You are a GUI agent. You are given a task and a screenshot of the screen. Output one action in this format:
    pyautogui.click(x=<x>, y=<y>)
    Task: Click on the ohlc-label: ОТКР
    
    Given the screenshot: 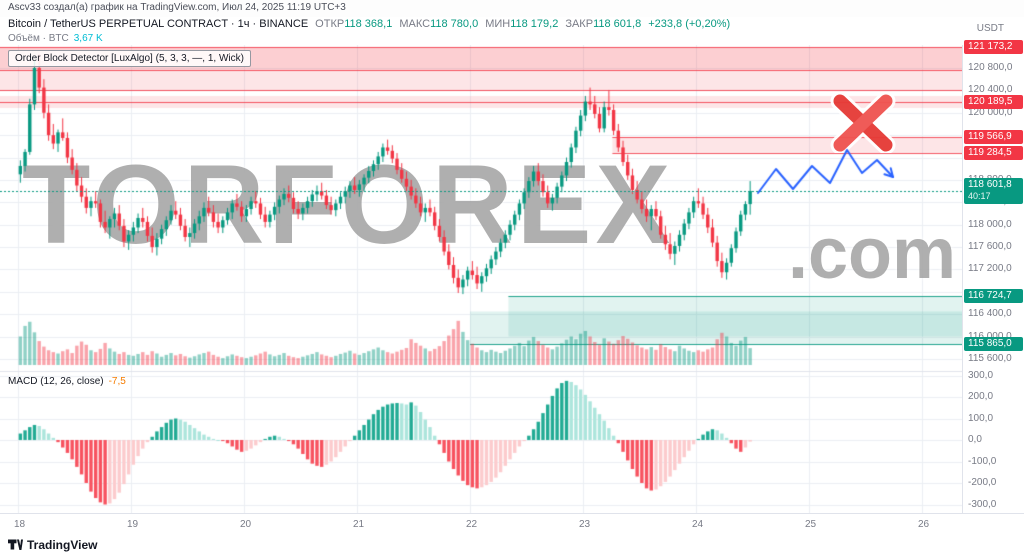 What is the action you would take?
    pyautogui.click(x=330, y=24)
    